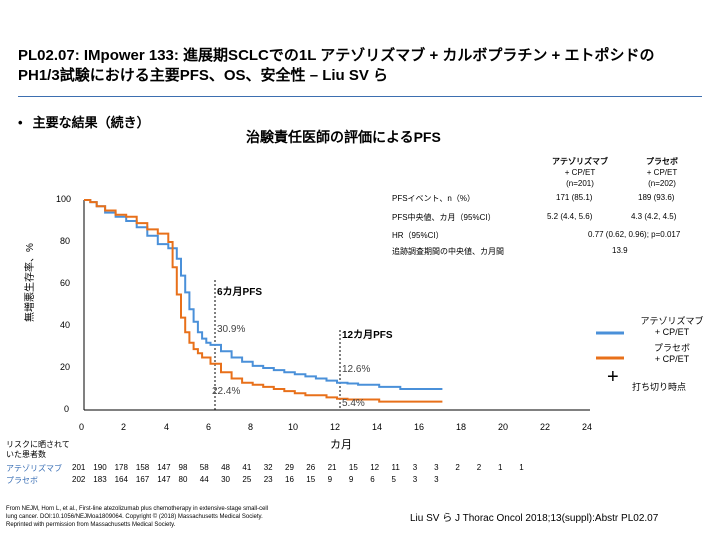 This screenshot has width=720, height=540. Describe the element at coordinates (183, 467) in the screenshot. I see `risk-count: 98` at that location.